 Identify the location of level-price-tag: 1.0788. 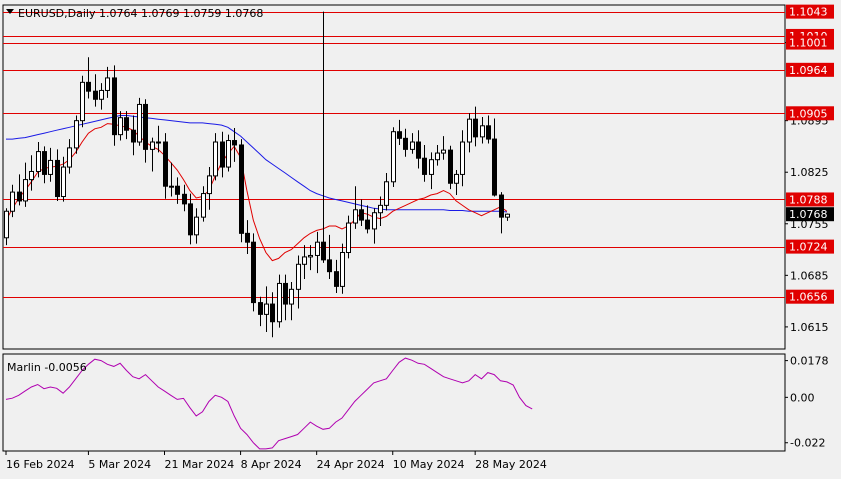
(810, 199).